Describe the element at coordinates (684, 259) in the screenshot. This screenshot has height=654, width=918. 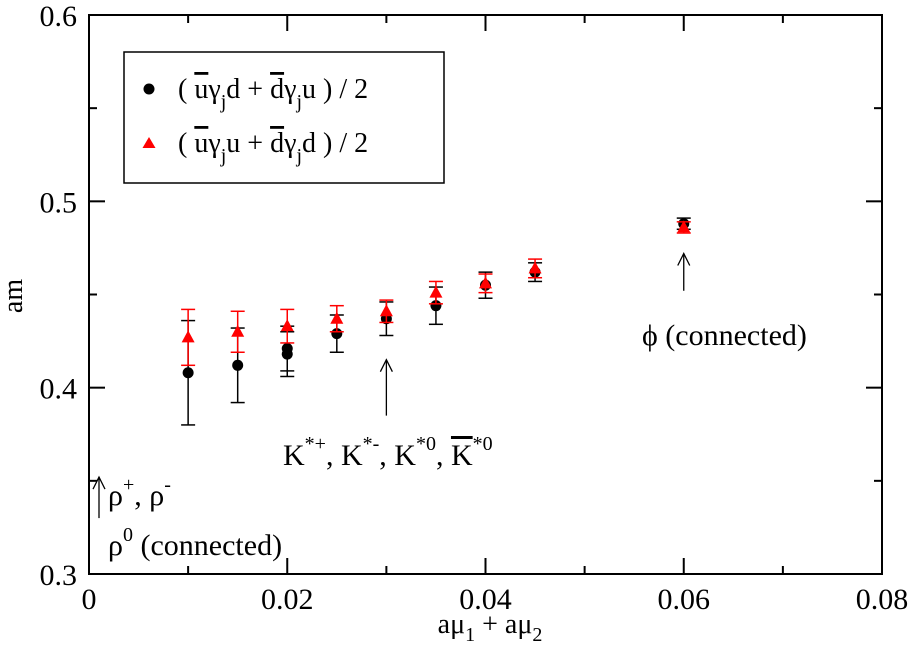
I see `phi-arrow-head` at that location.